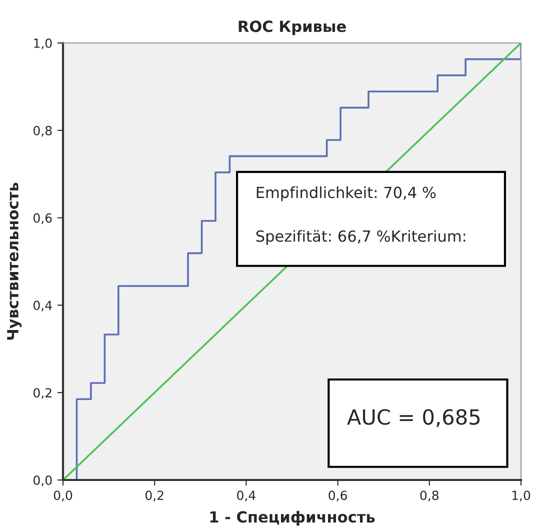 Image resolution: width=537 pixels, height=532 pixels. What do you see at coordinates (429, 496) in the screenshot?
I see `x-tick-label: 0,8` at bounding box center [429, 496].